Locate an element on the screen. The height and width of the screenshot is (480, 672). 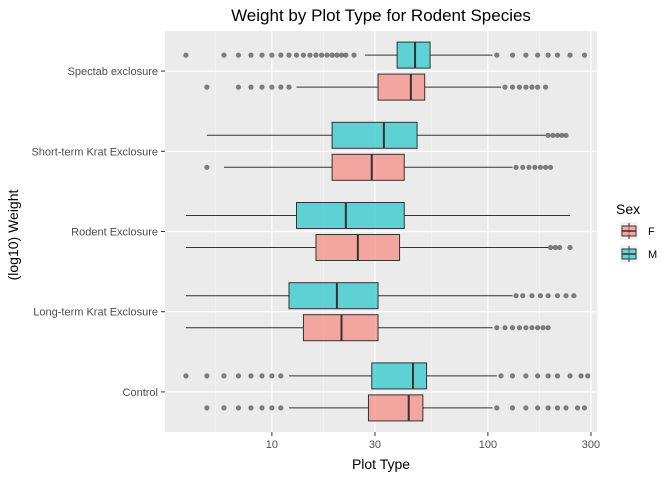
x-tick-label: 100 is located at coordinates (488, 445).